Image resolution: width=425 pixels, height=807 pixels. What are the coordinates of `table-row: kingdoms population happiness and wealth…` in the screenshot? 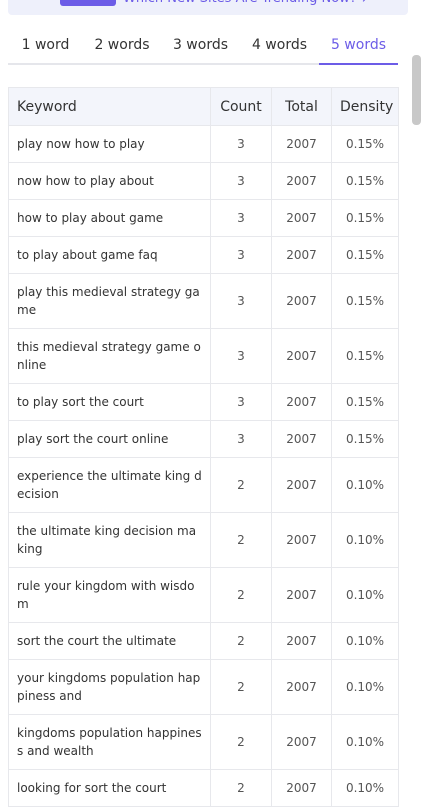 It's located at (203, 742).